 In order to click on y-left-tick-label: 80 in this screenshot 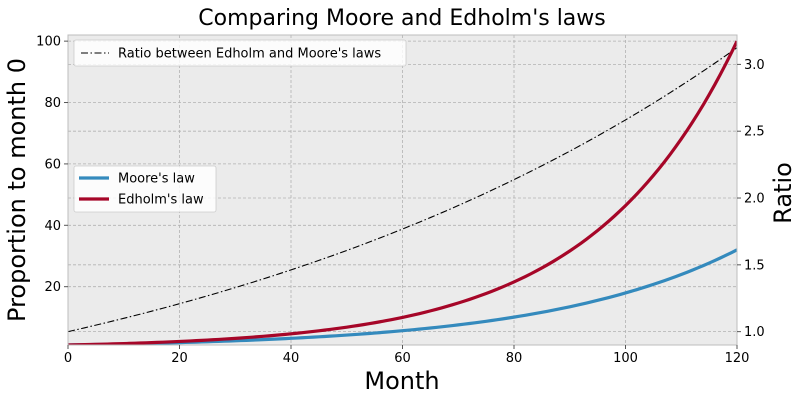, I will do `click(52, 103)`.